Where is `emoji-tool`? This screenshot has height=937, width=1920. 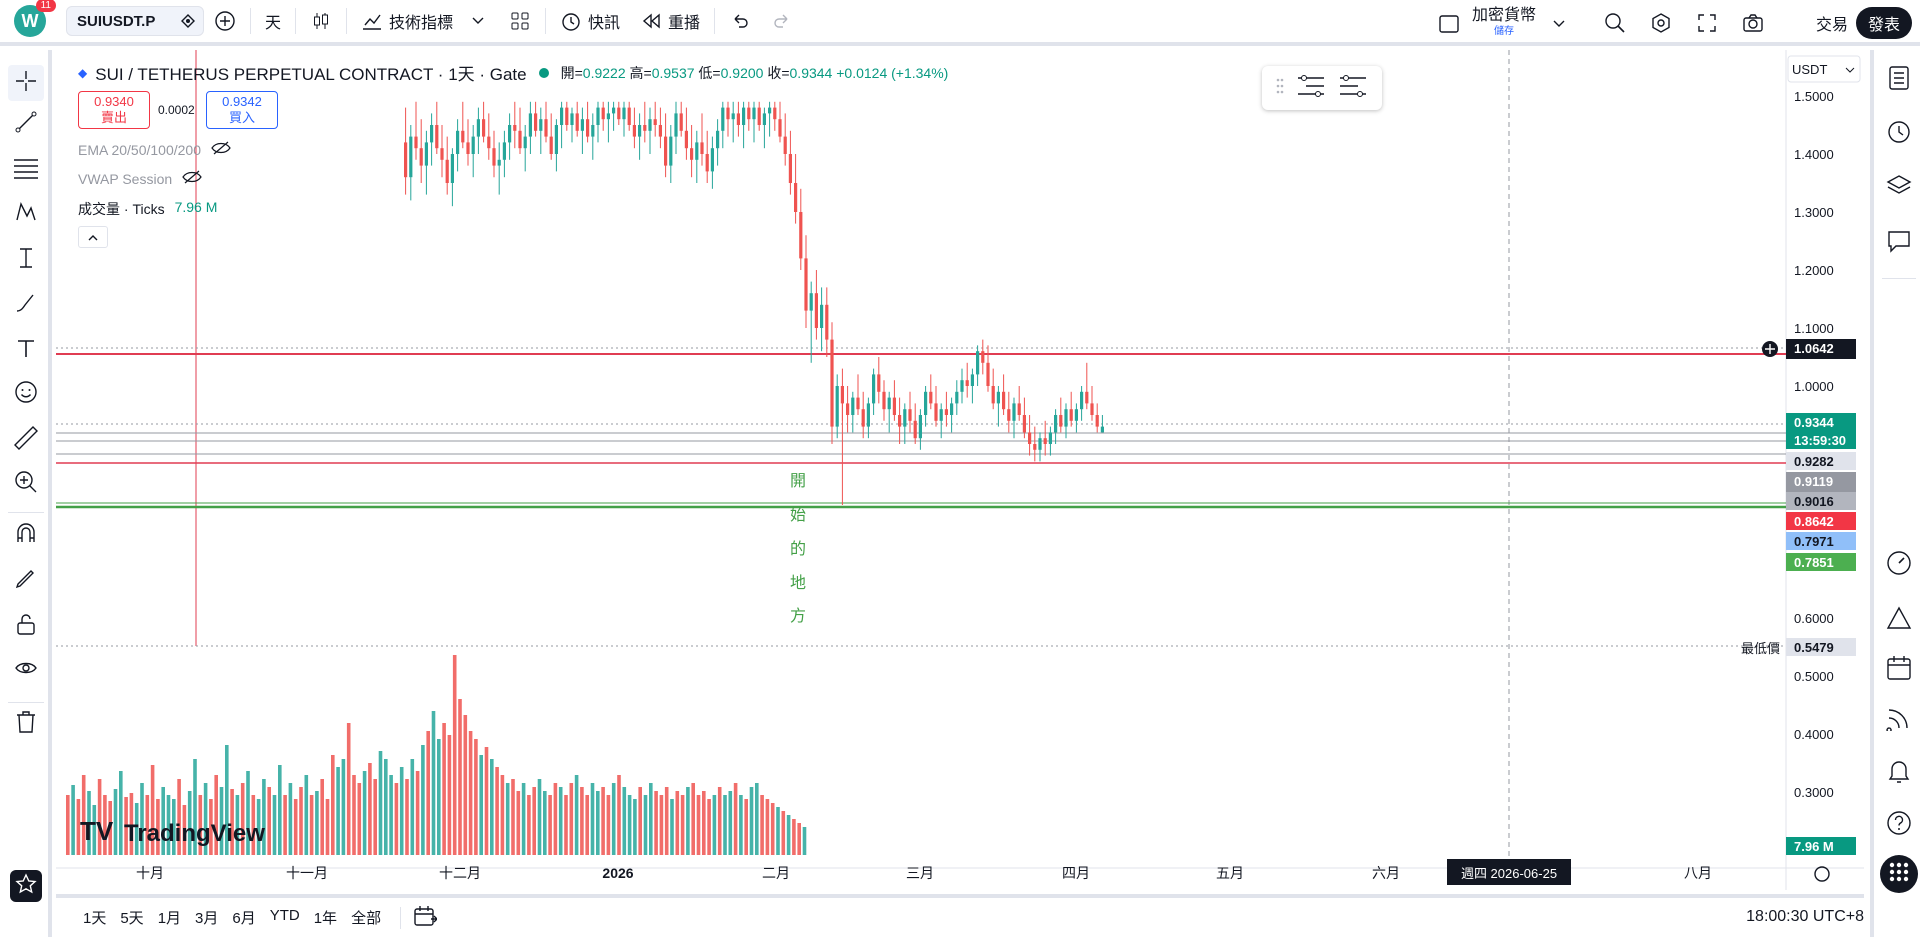 emoji-tool is located at coordinates (26, 394).